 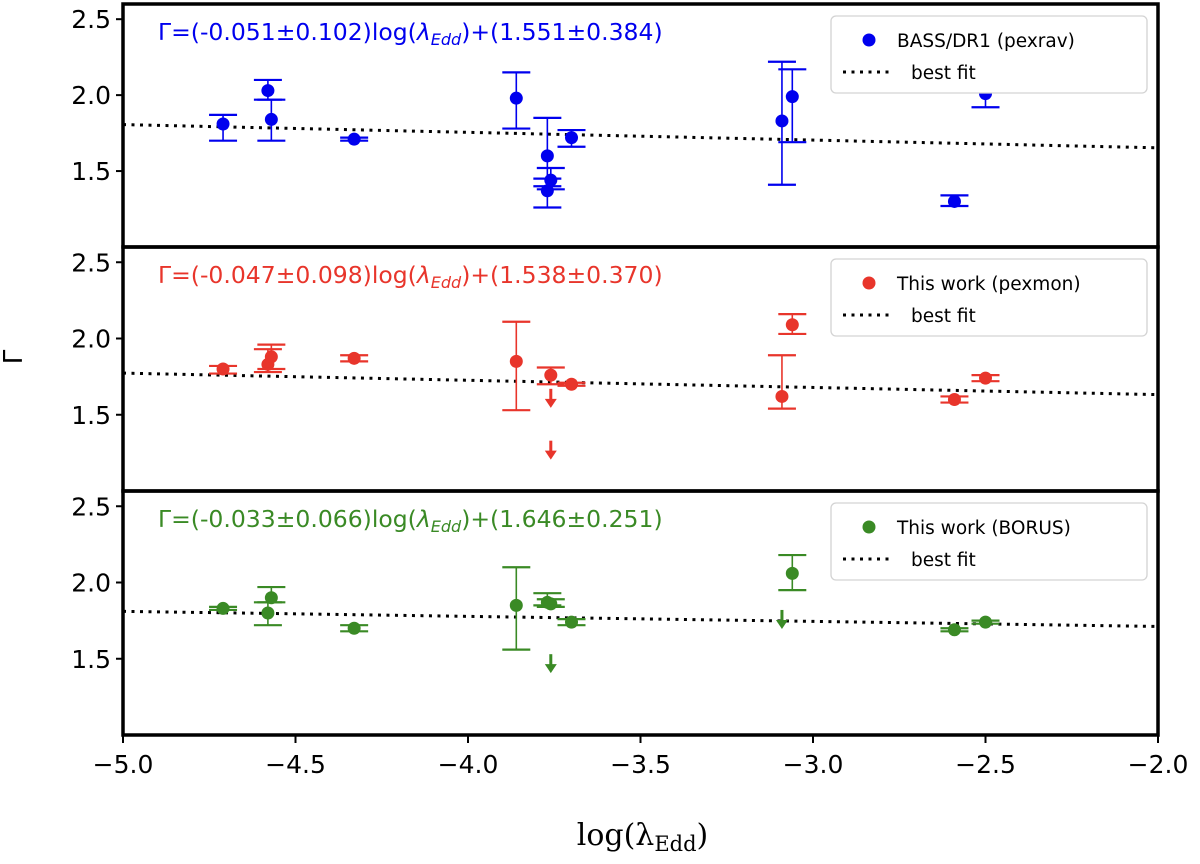 I want to click on x-axis-label-sub: Edd, so click(x=675, y=844).